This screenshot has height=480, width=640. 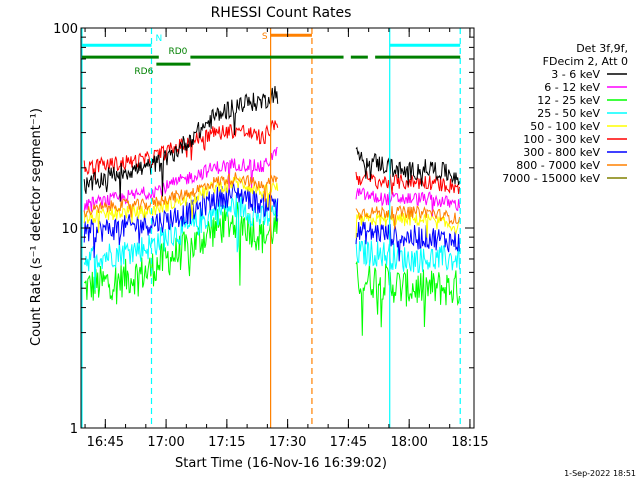 I want to click on legend-label: 25 - 50 keV, so click(x=568, y=113).